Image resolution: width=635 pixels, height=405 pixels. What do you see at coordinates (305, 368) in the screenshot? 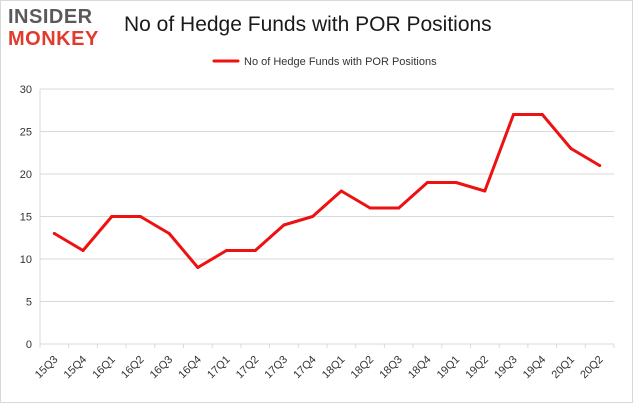
I see `x-tick-label: 17Q4` at bounding box center [305, 368].